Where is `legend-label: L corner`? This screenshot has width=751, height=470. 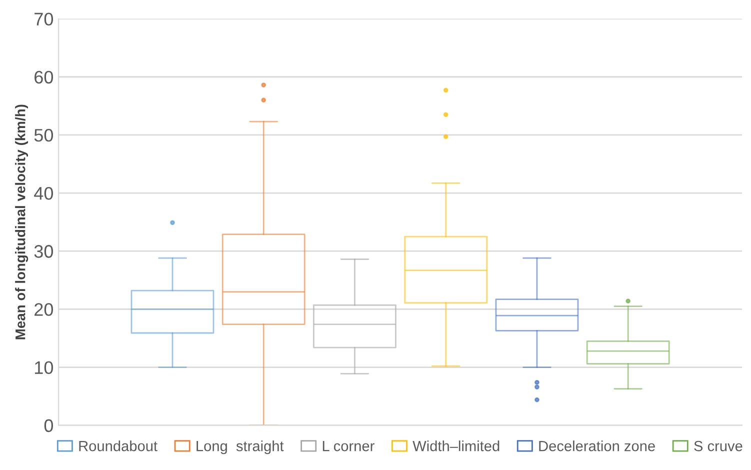 legend-label: L corner is located at coordinates (348, 446).